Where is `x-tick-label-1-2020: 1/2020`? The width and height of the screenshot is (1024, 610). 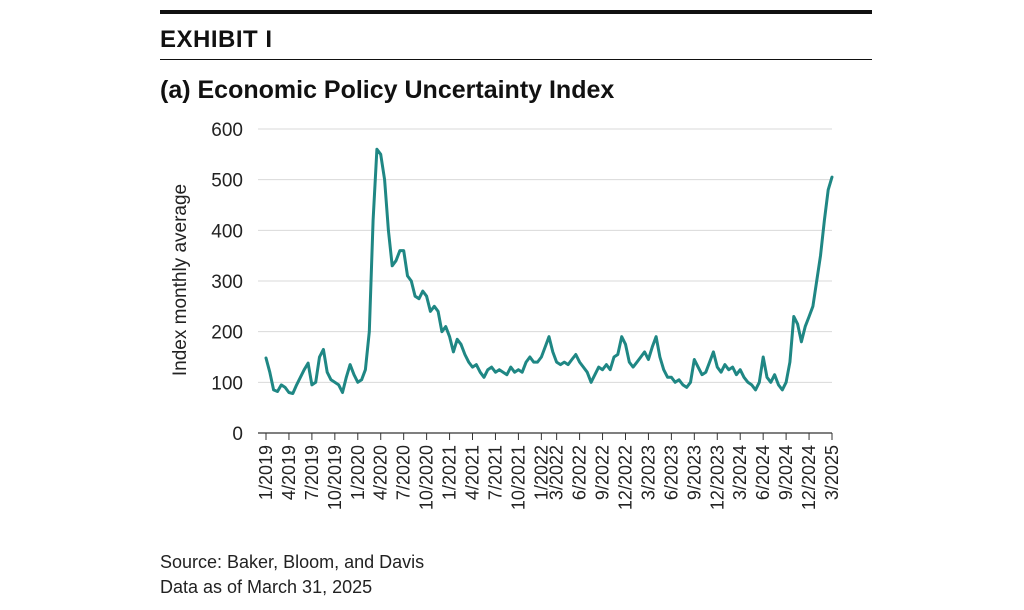
x-tick-label-1-2020: 1/2020 is located at coordinates (358, 472).